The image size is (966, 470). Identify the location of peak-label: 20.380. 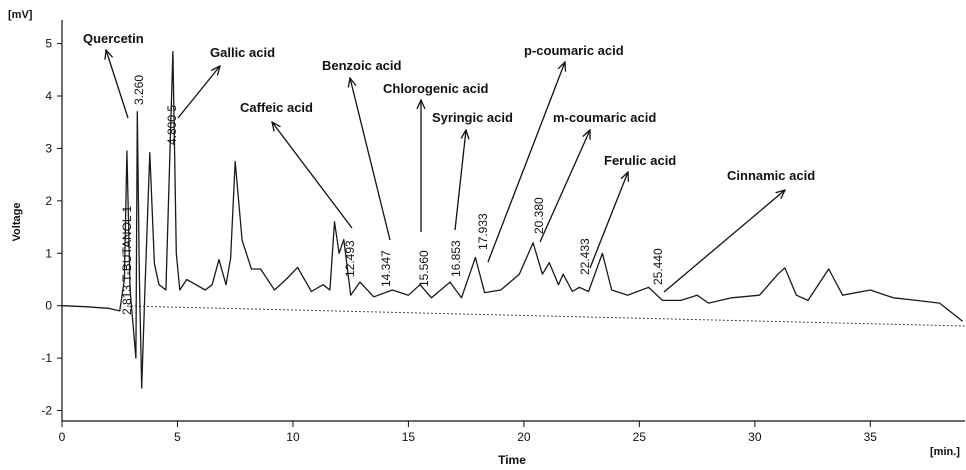
(539, 215).